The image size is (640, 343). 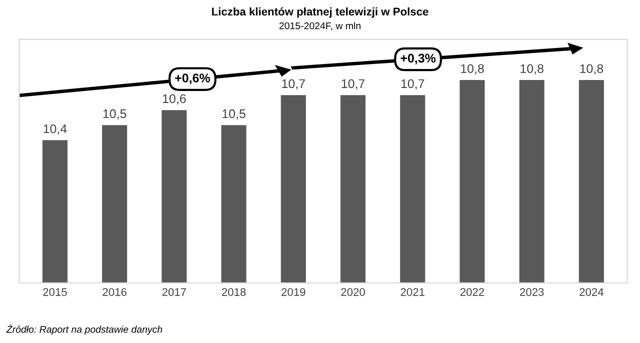 I want to click on x-tick-label: 2020, so click(x=353, y=292).